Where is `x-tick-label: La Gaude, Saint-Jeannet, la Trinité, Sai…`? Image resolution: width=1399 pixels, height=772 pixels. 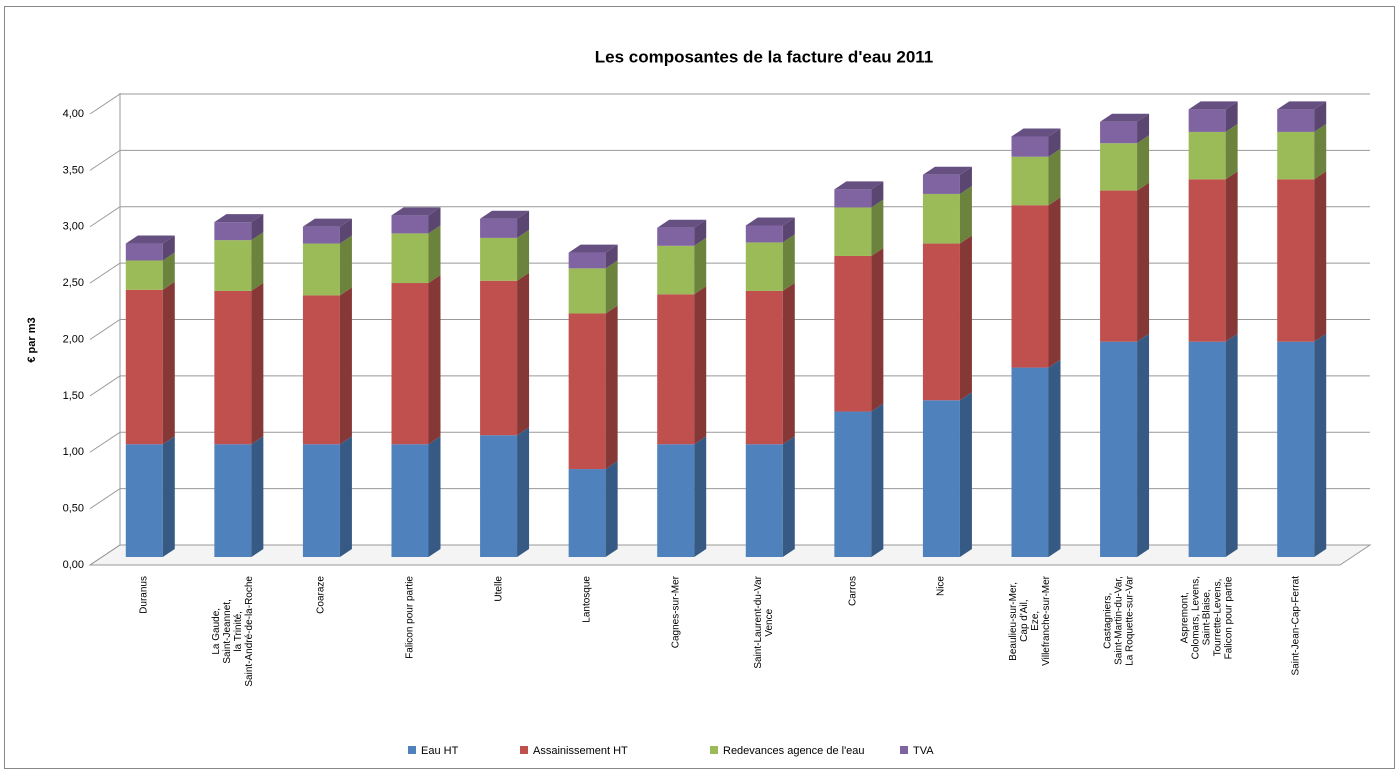 x-tick-label: La Gaude, Saint-Jeannet, la Trinité, Sai… is located at coordinates (232, 631).